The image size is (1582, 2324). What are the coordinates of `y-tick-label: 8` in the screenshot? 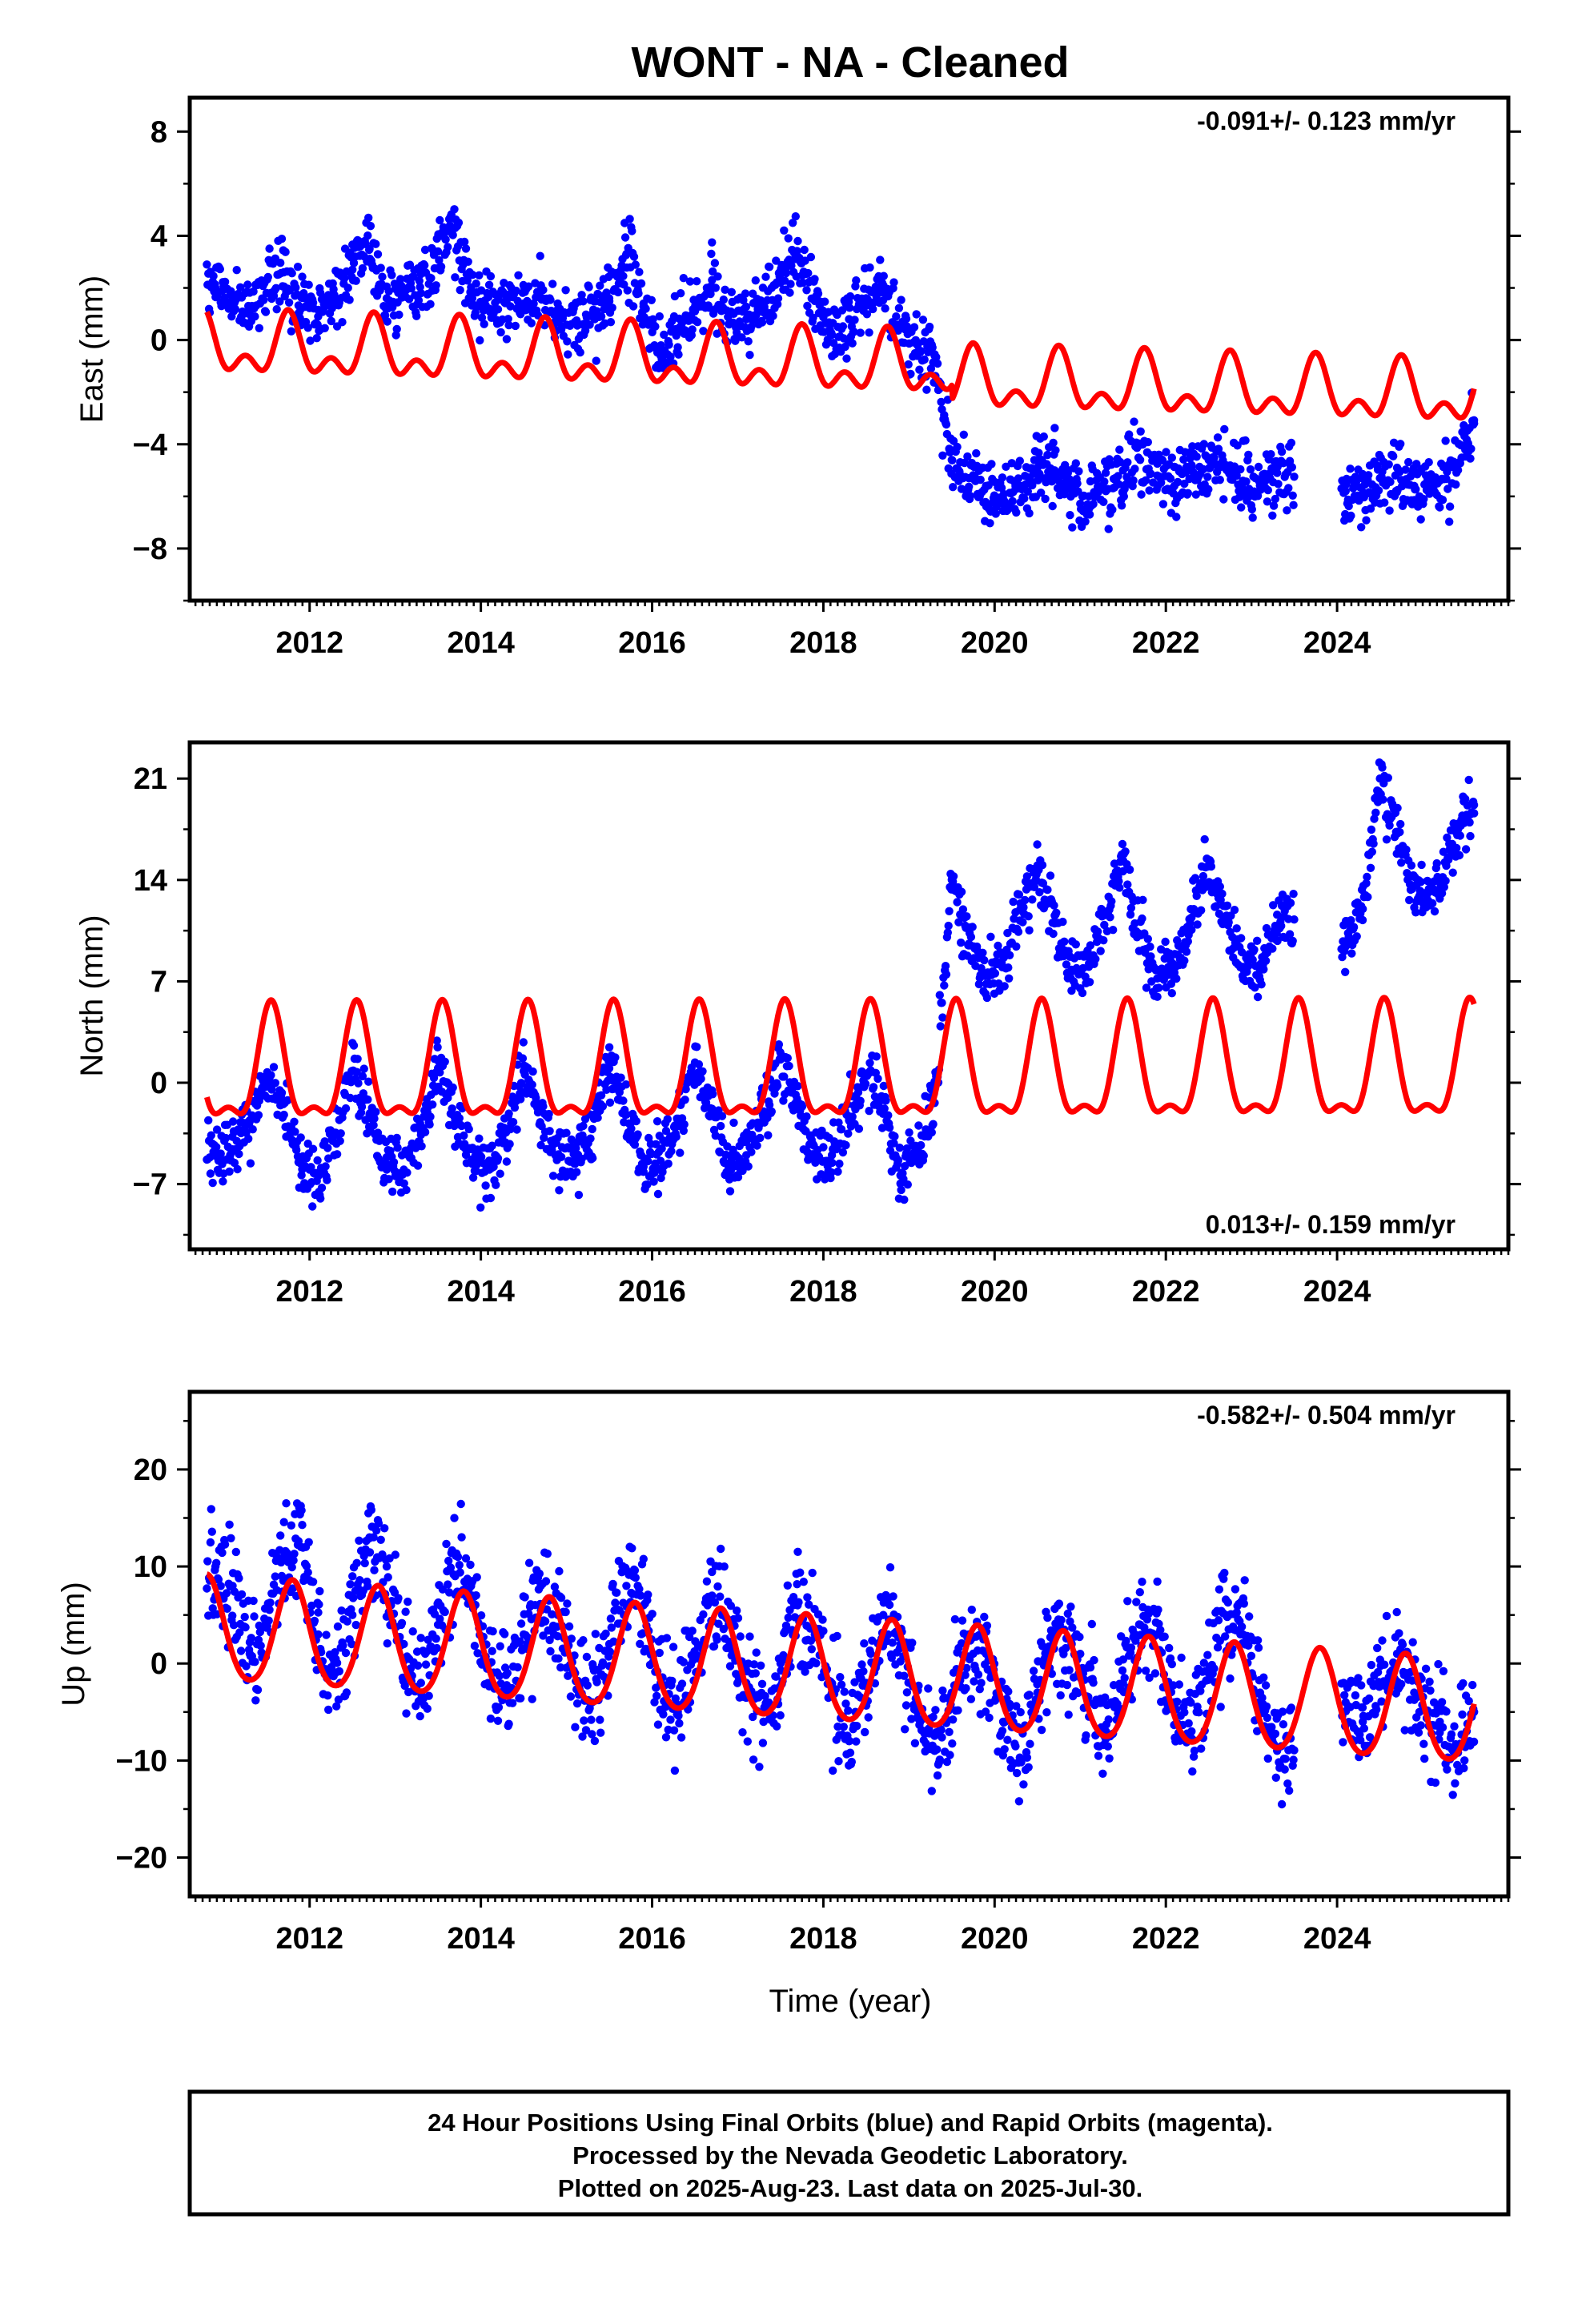 It's located at (159, 132).